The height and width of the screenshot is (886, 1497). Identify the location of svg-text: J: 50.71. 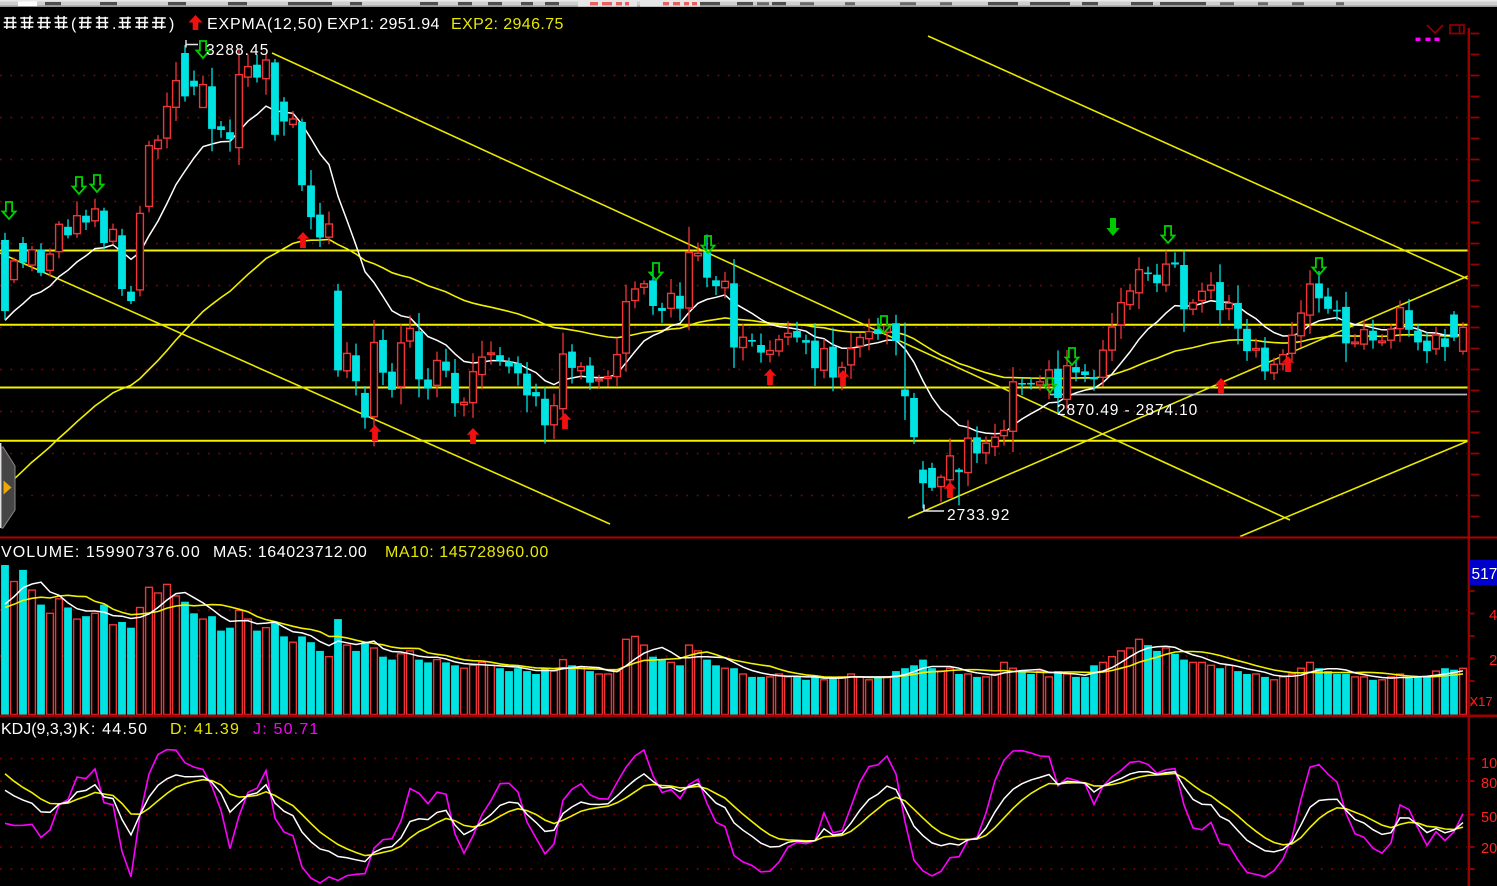
(286, 729).